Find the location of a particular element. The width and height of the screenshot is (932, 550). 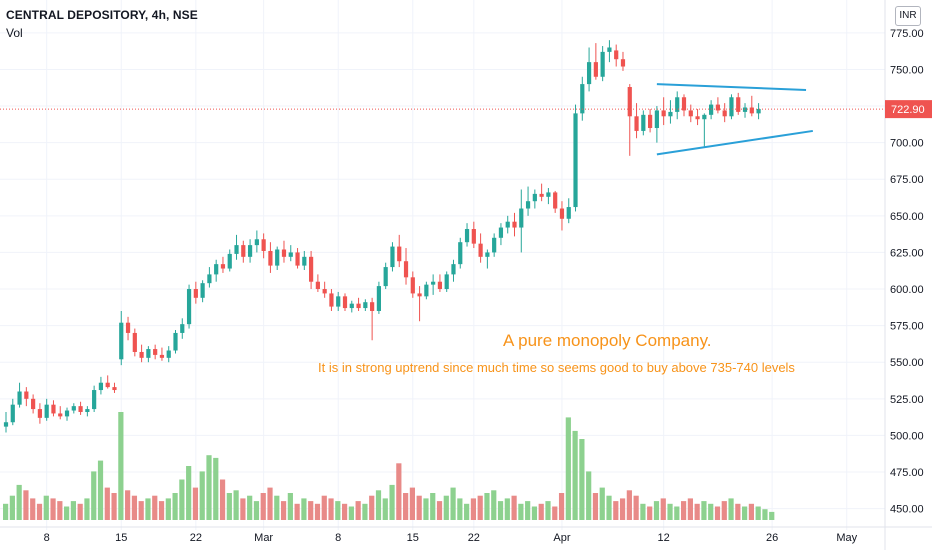

time-tick-label: 22 is located at coordinates (196, 538).